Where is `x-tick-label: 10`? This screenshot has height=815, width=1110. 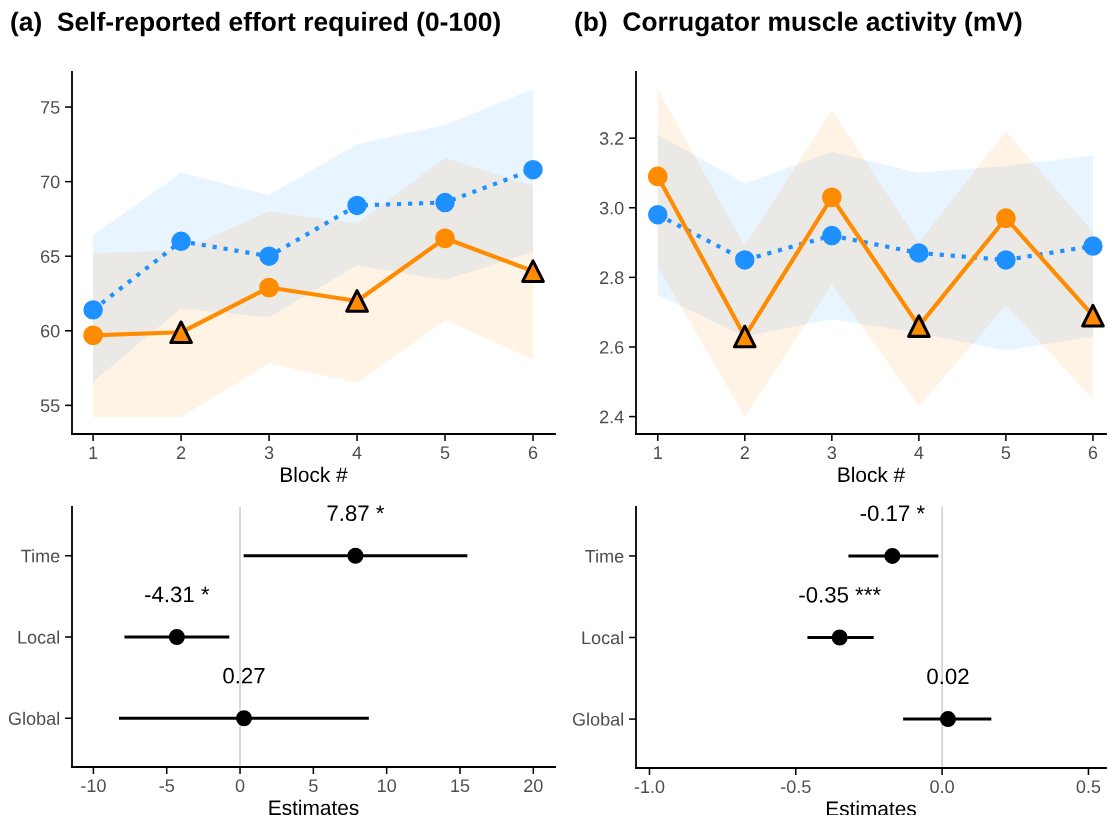 x-tick-label: 10 is located at coordinates (387, 786).